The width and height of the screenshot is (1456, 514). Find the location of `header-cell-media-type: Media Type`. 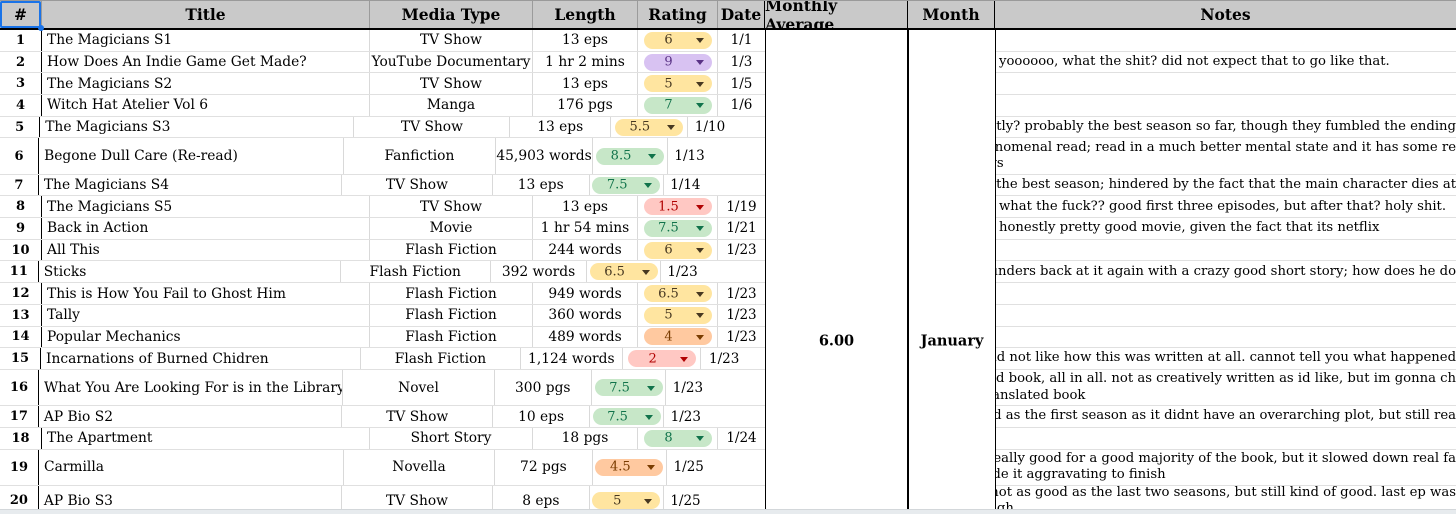

header-cell-media-type: Media Type is located at coordinates (451, 14).